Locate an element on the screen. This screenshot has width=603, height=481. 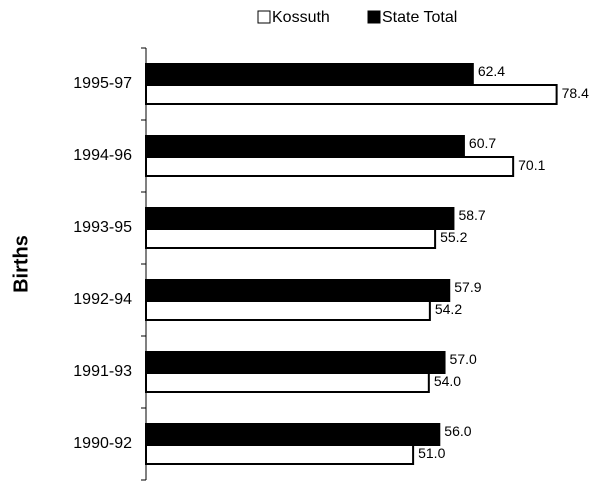
data-label: 58.7 is located at coordinates (471, 215).